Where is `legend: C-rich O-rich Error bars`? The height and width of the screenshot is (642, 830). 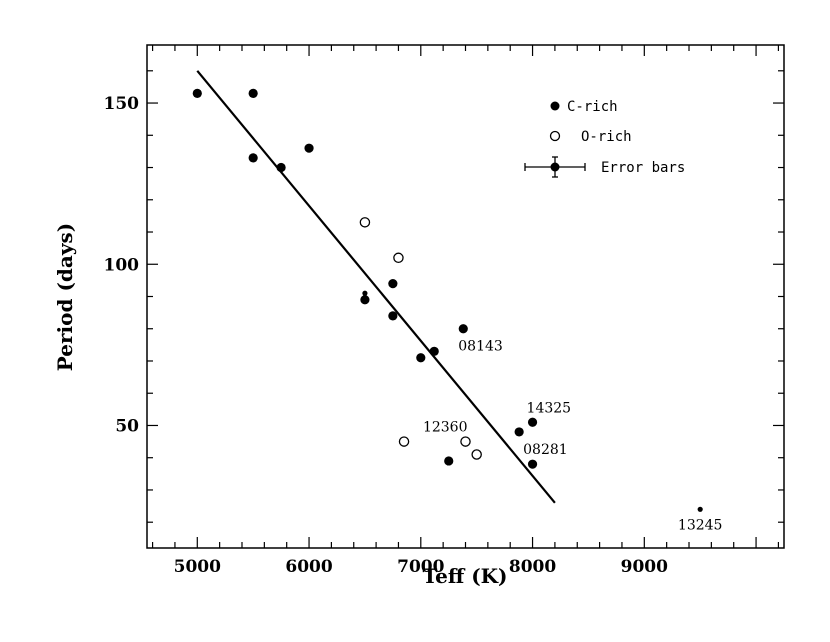 legend: C-rich O-rich Error bars is located at coordinates (604, 138).